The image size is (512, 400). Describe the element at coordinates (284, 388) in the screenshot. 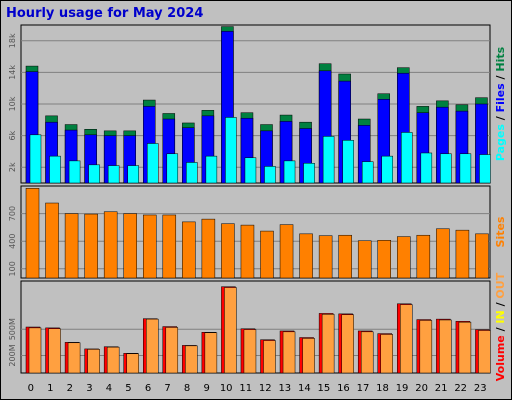

I see `x-tick-label: 13` at that location.